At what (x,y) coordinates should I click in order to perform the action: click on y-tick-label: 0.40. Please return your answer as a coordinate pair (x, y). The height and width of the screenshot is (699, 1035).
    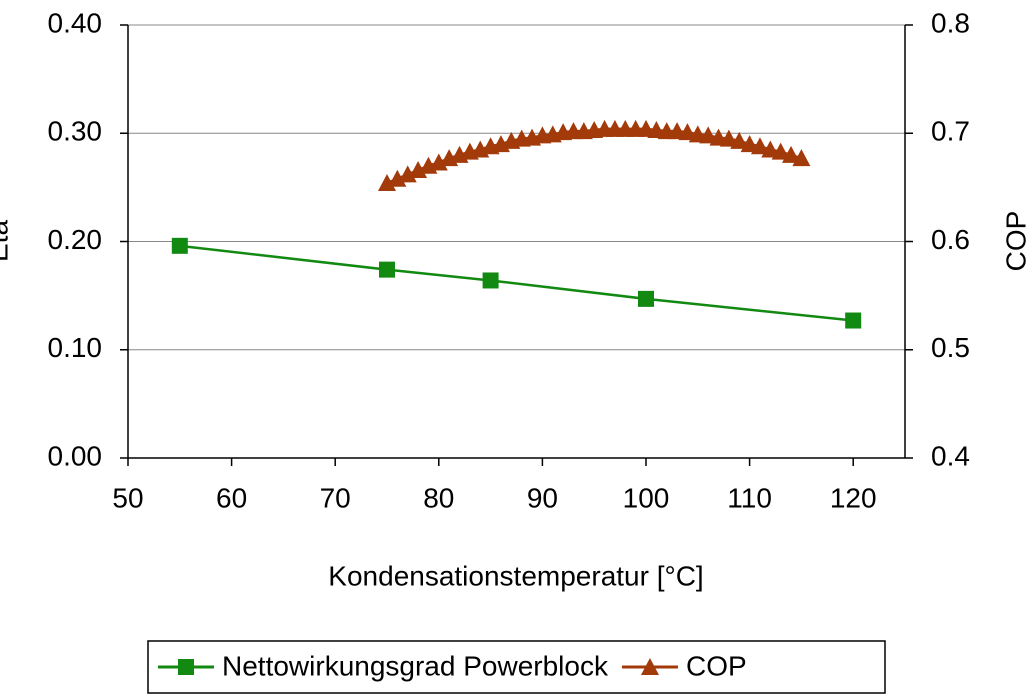
    Looking at the image, I should click on (75, 22).